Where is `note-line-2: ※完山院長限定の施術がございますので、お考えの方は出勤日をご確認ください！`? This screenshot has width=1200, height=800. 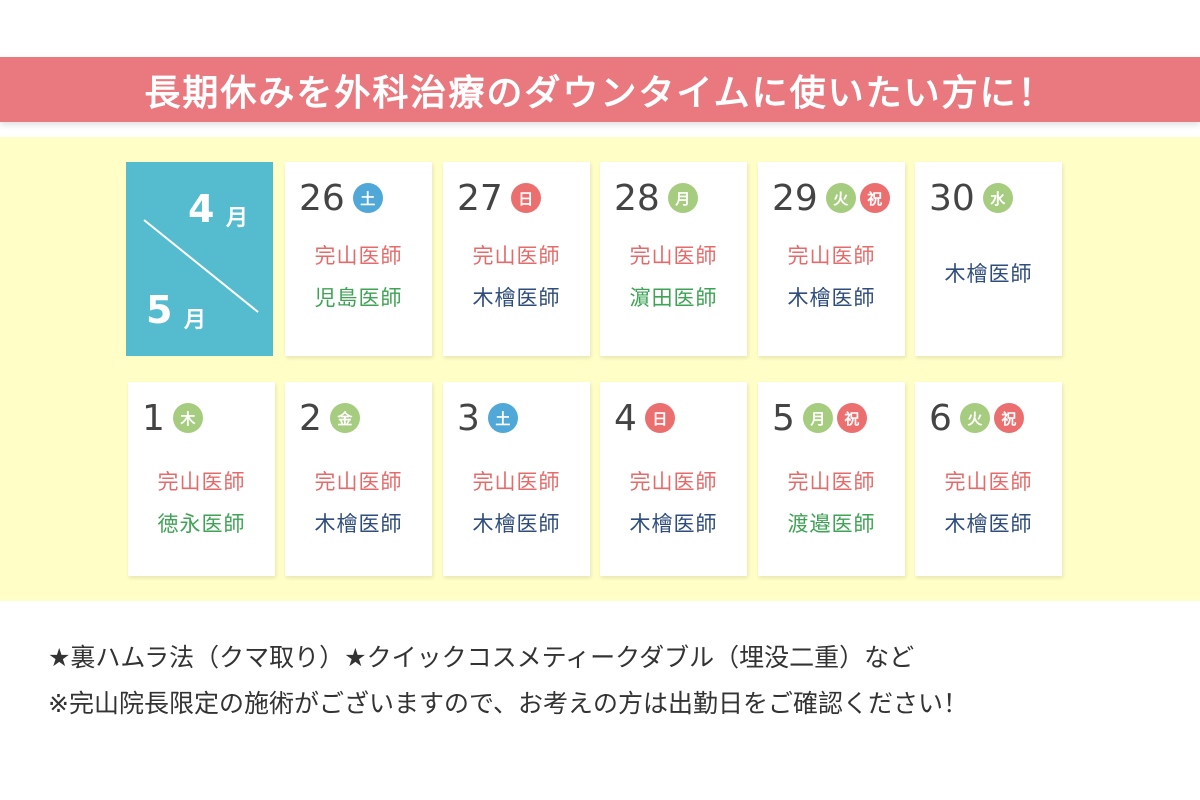
note-line-2: ※完山院長限定の施術がございますので、お考えの方は出勤日をご確認ください！ is located at coordinates (608, 704).